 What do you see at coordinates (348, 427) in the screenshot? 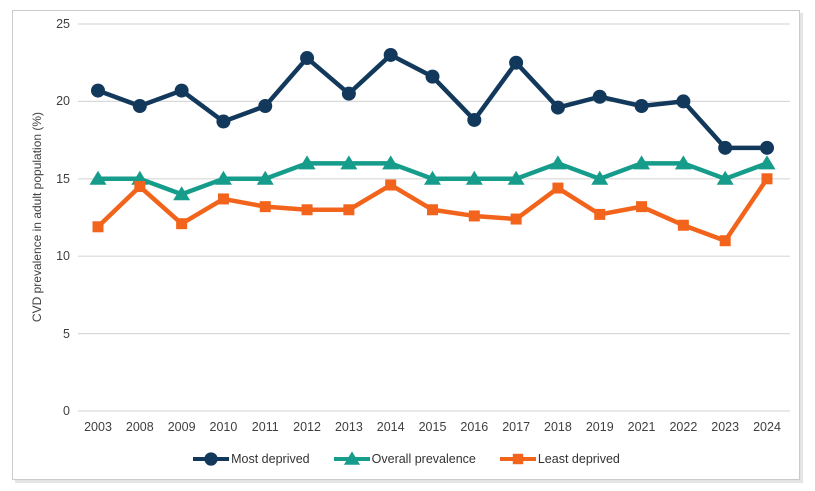
I see `x-tick-label: 2013` at bounding box center [348, 427].